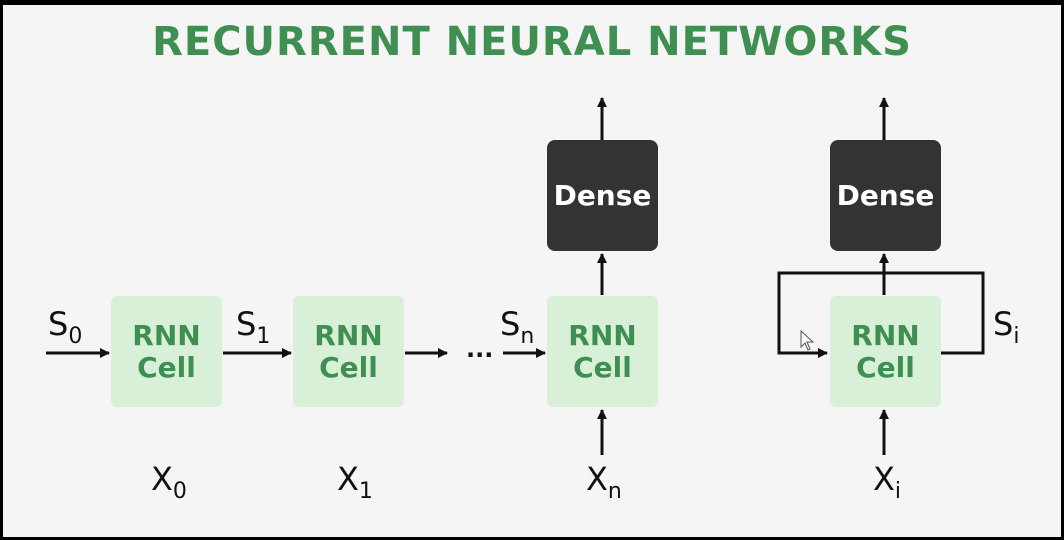 The image size is (1064, 540). What do you see at coordinates (348, 367) in the screenshot?
I see `rnn-cell-1-line2: Cell` at bounding box center [348, 367].